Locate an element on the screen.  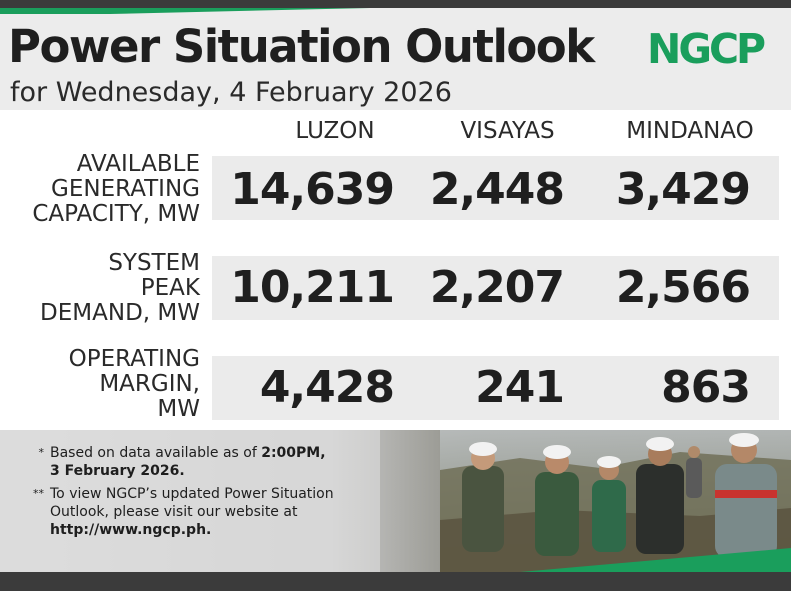
header-accent is located at coordinates (395, 15).